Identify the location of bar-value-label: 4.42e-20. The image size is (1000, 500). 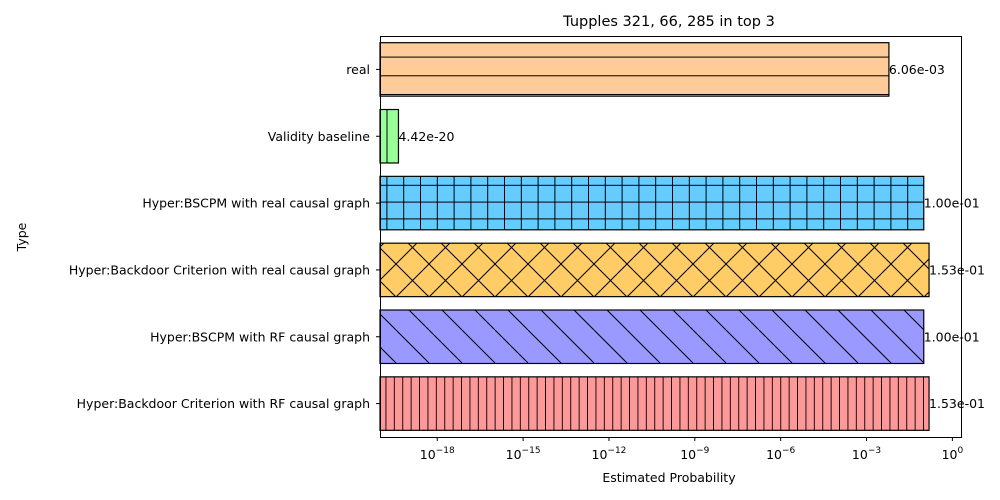
(426, 136).